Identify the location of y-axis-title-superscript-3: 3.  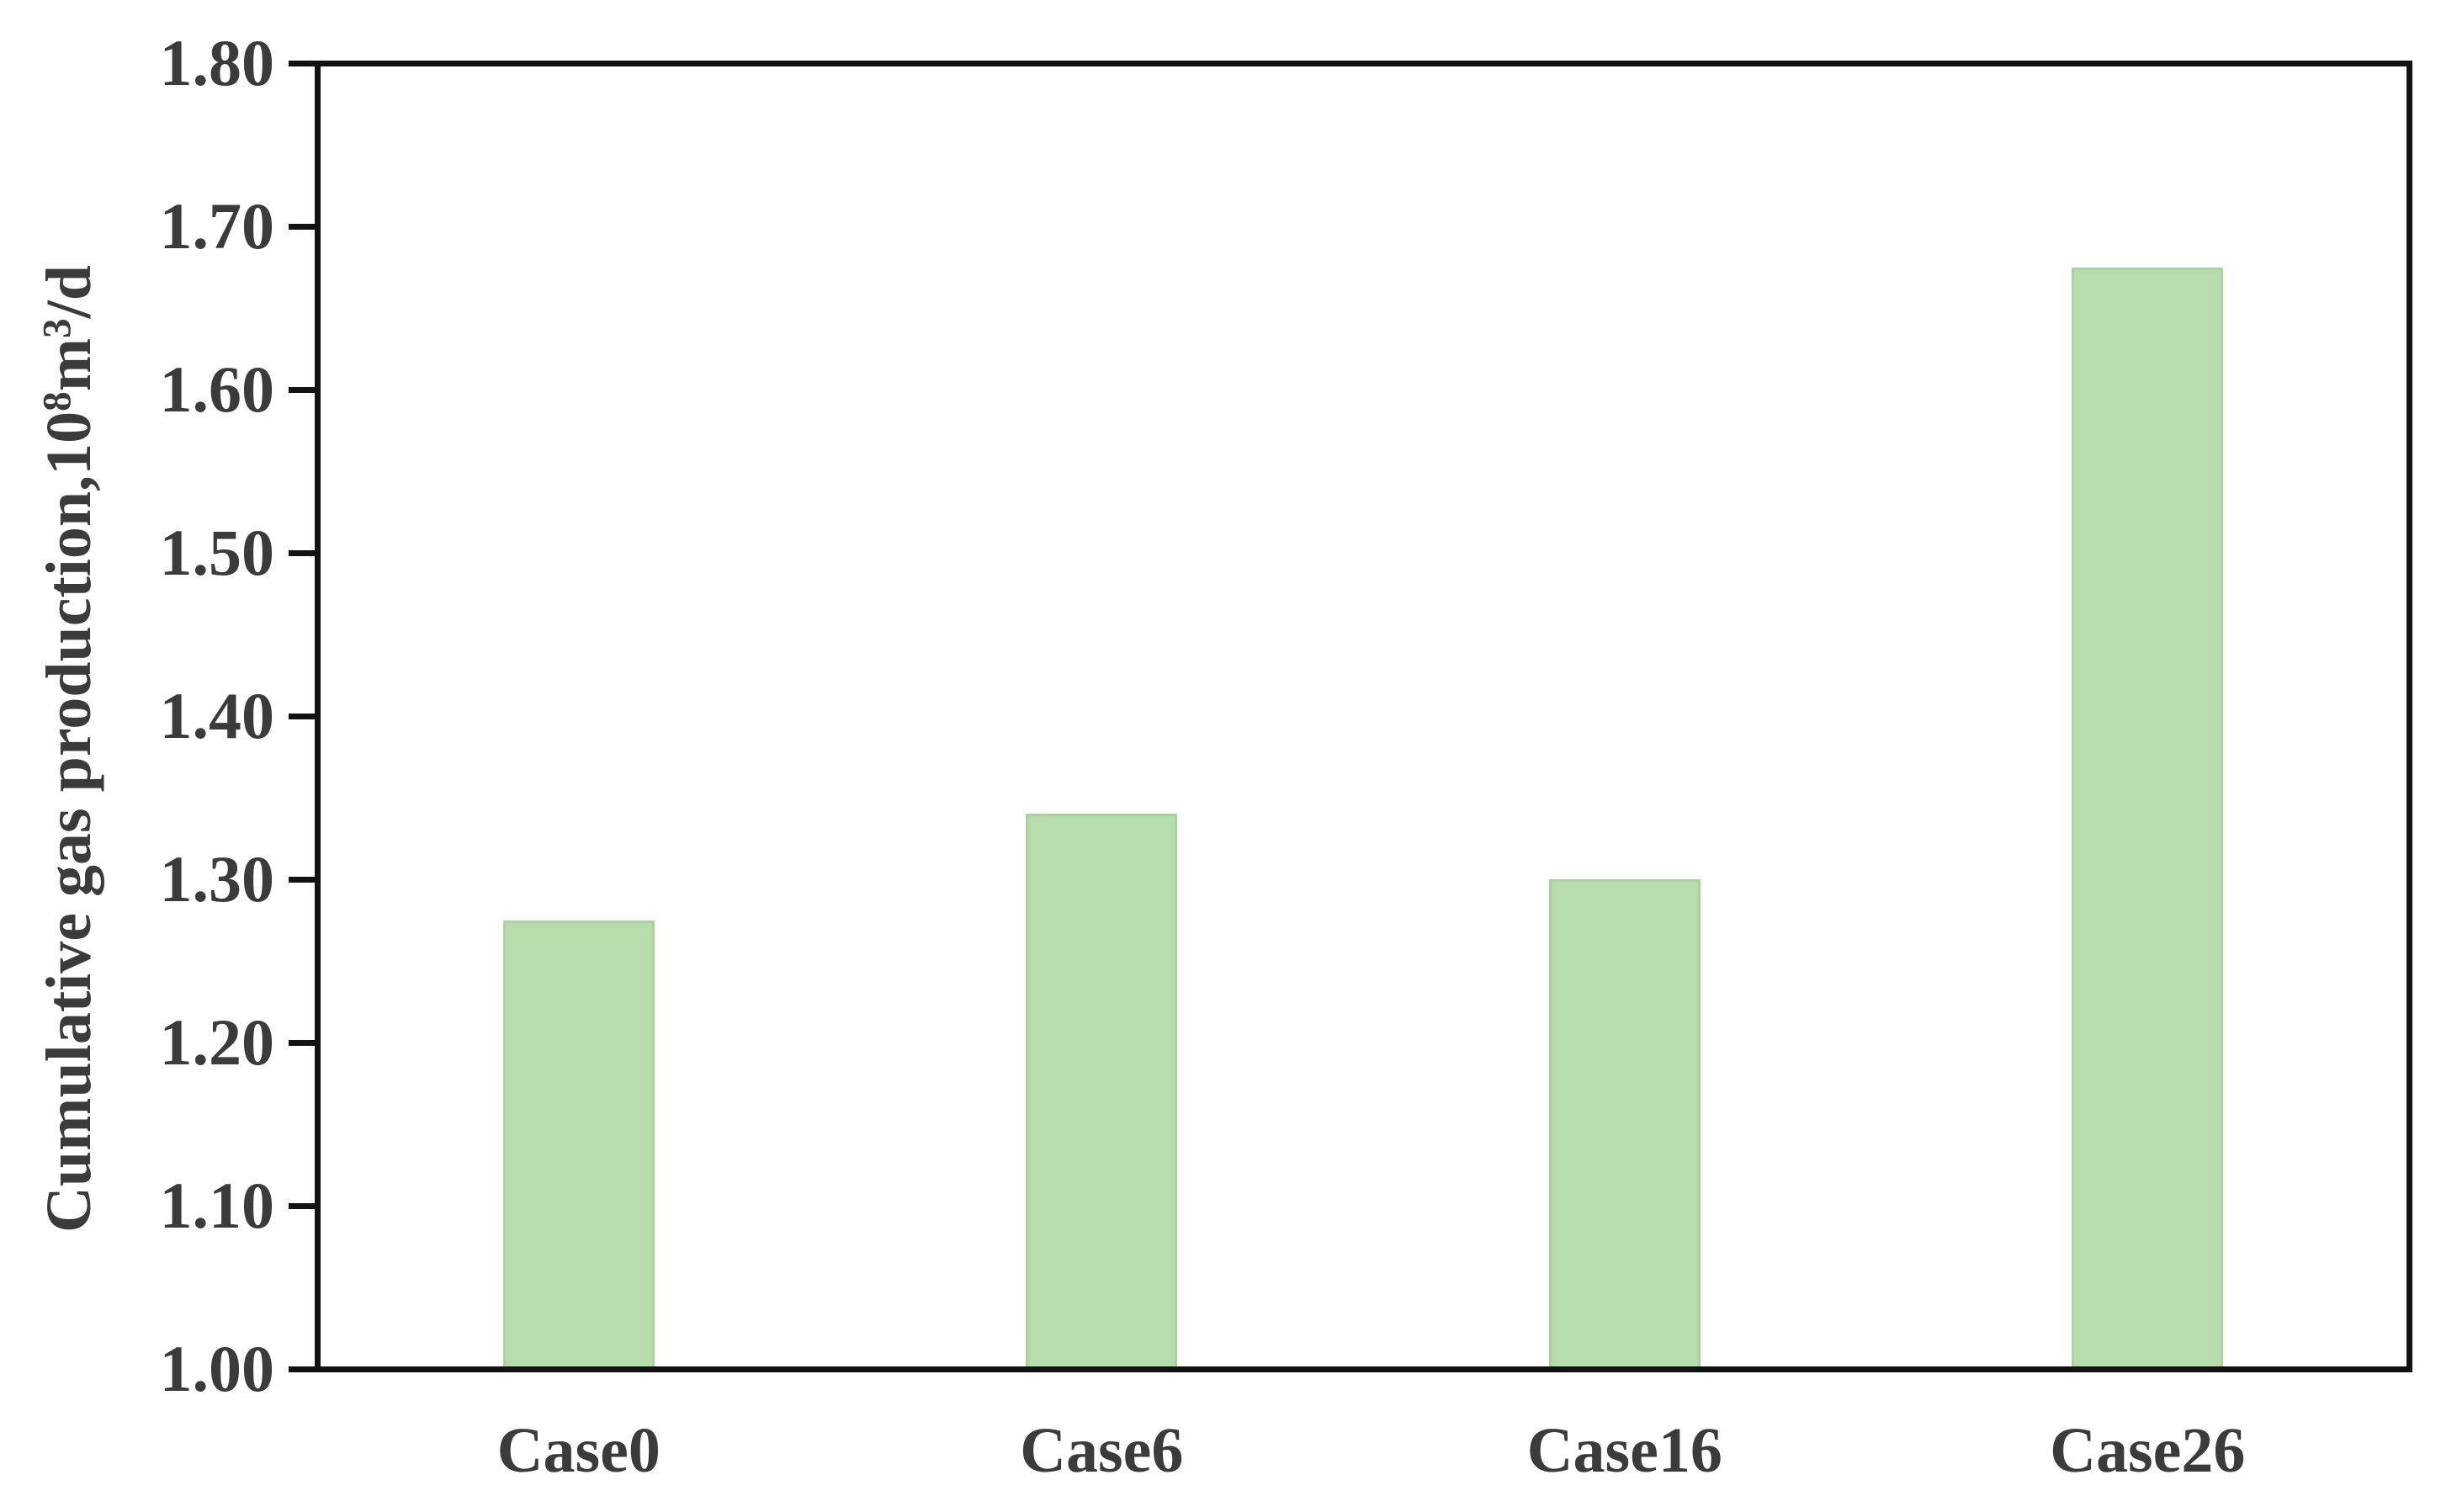
(57, 328).